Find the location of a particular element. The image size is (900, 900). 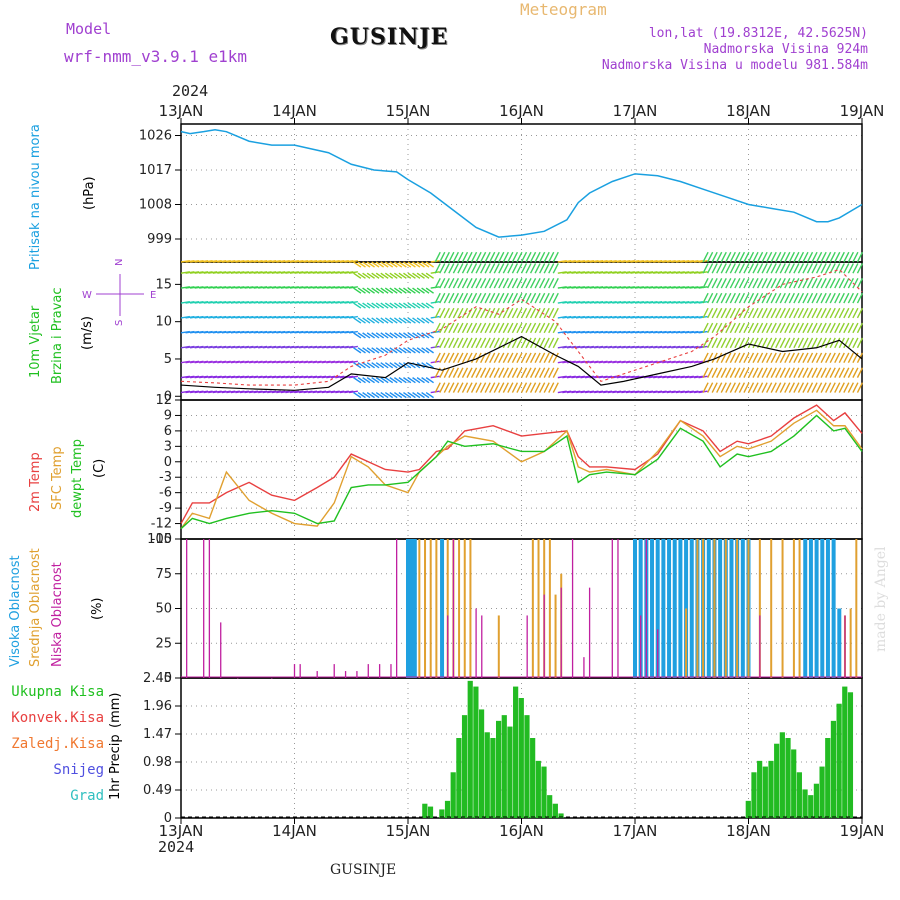

cloud-bar-high is located at coordinates (827, 608).